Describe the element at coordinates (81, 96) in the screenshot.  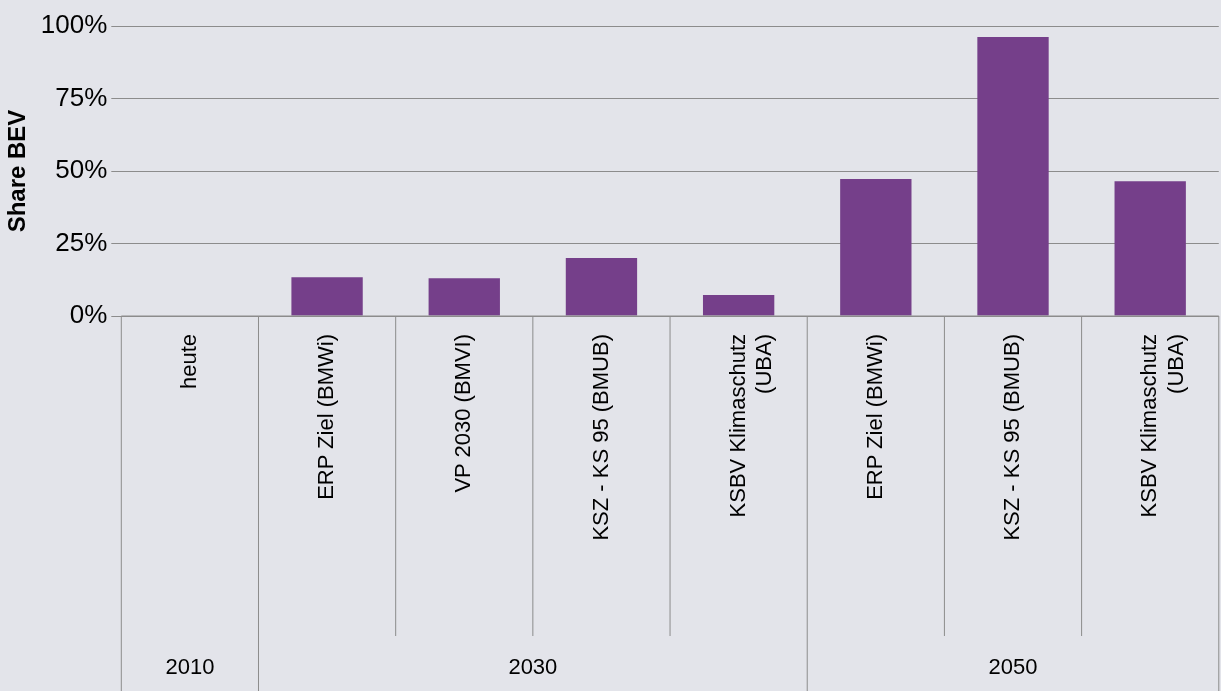
I see `y-tick-label: 75%` at that location.